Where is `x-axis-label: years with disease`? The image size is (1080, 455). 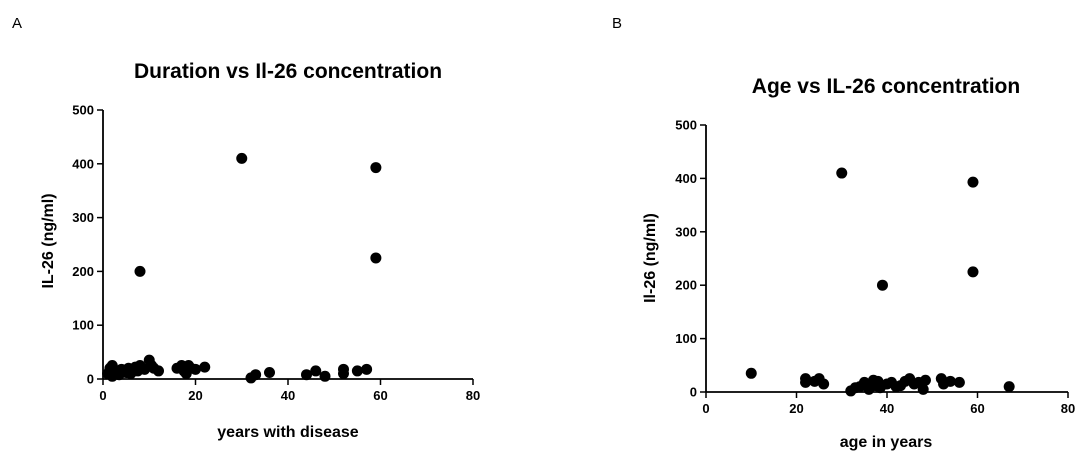
x-axis-label: years with disease is located at coordinates (288, 432).